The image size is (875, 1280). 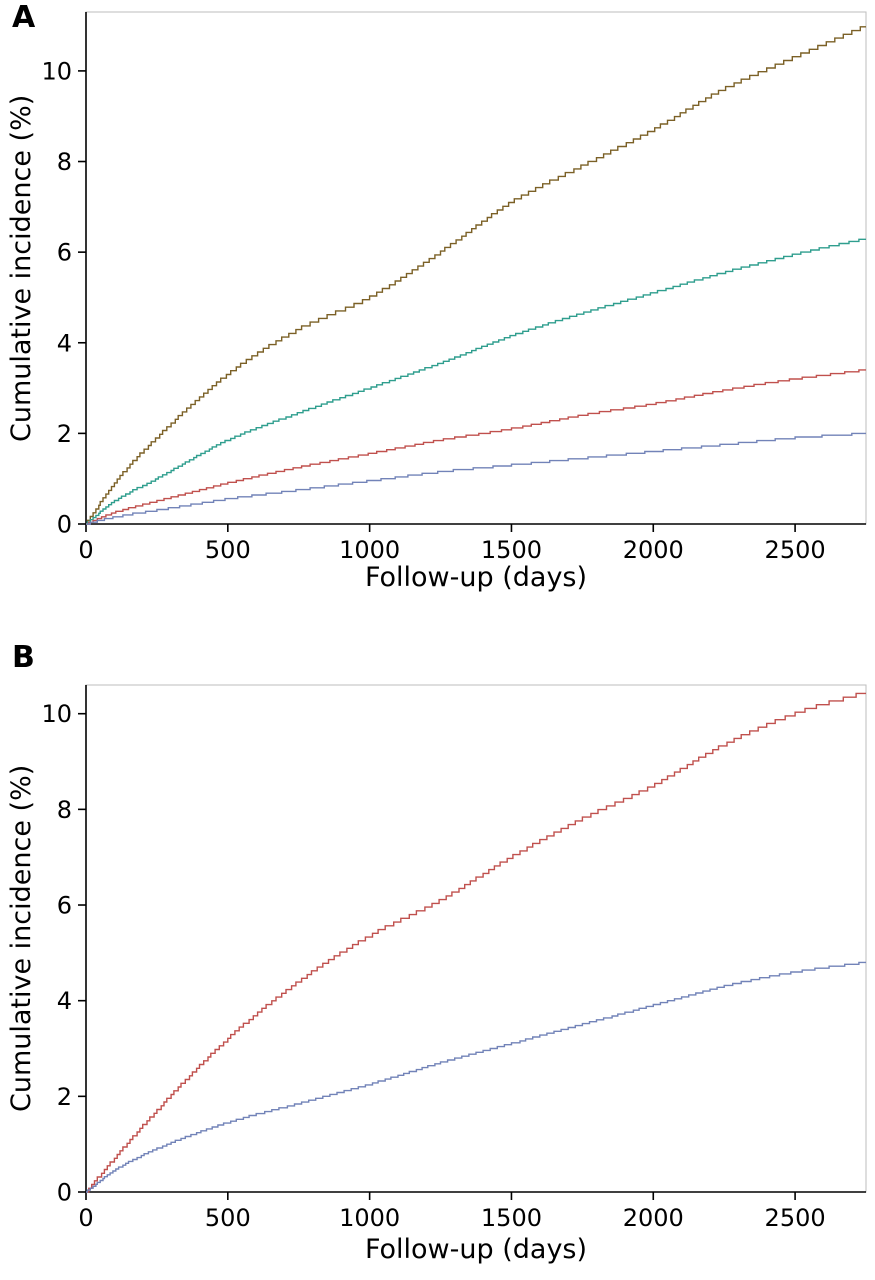 What do you see at coordinates (24, 17) in the screenshot?
I see `panel-a-letter: A` at bounding box center [24, 17].